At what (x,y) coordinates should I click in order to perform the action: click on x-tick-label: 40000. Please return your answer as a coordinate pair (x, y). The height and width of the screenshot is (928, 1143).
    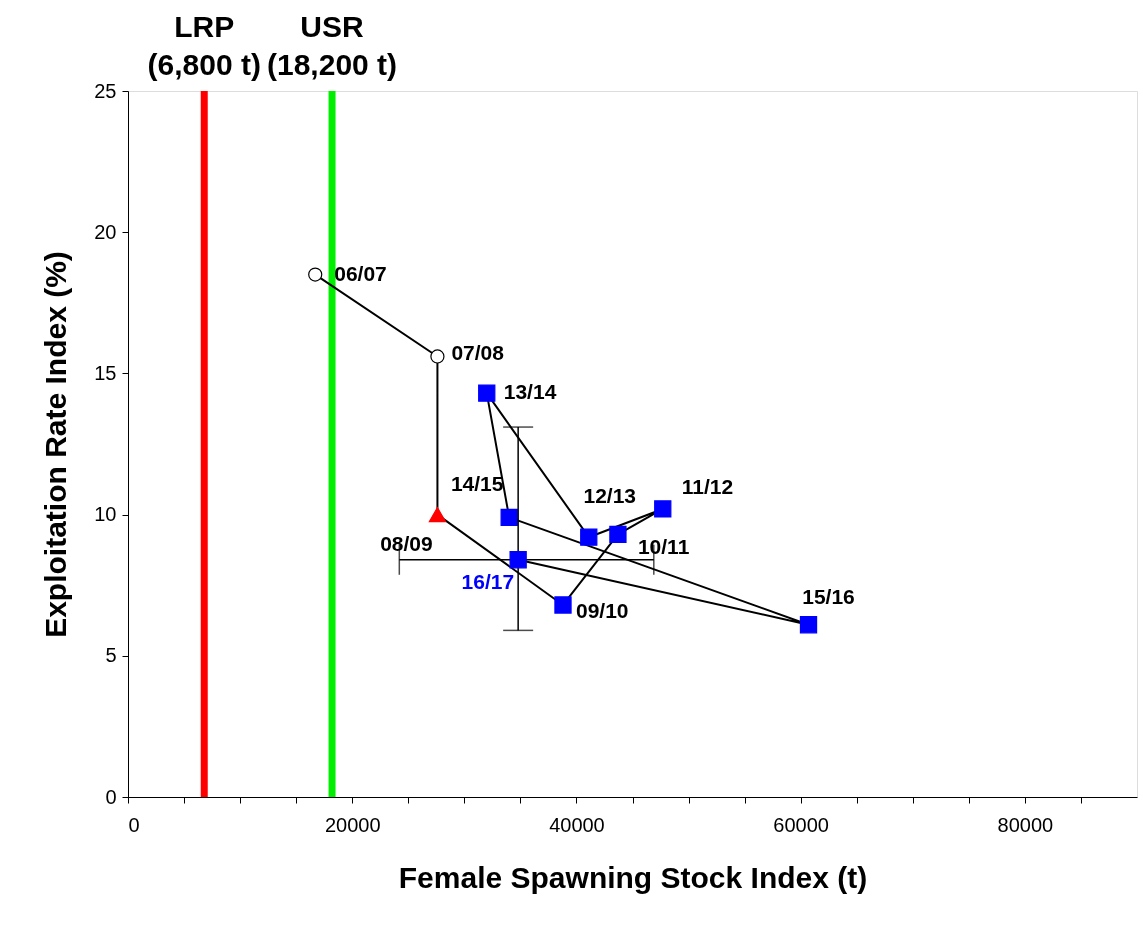
    Looking at the image, I should click on (577, 824).